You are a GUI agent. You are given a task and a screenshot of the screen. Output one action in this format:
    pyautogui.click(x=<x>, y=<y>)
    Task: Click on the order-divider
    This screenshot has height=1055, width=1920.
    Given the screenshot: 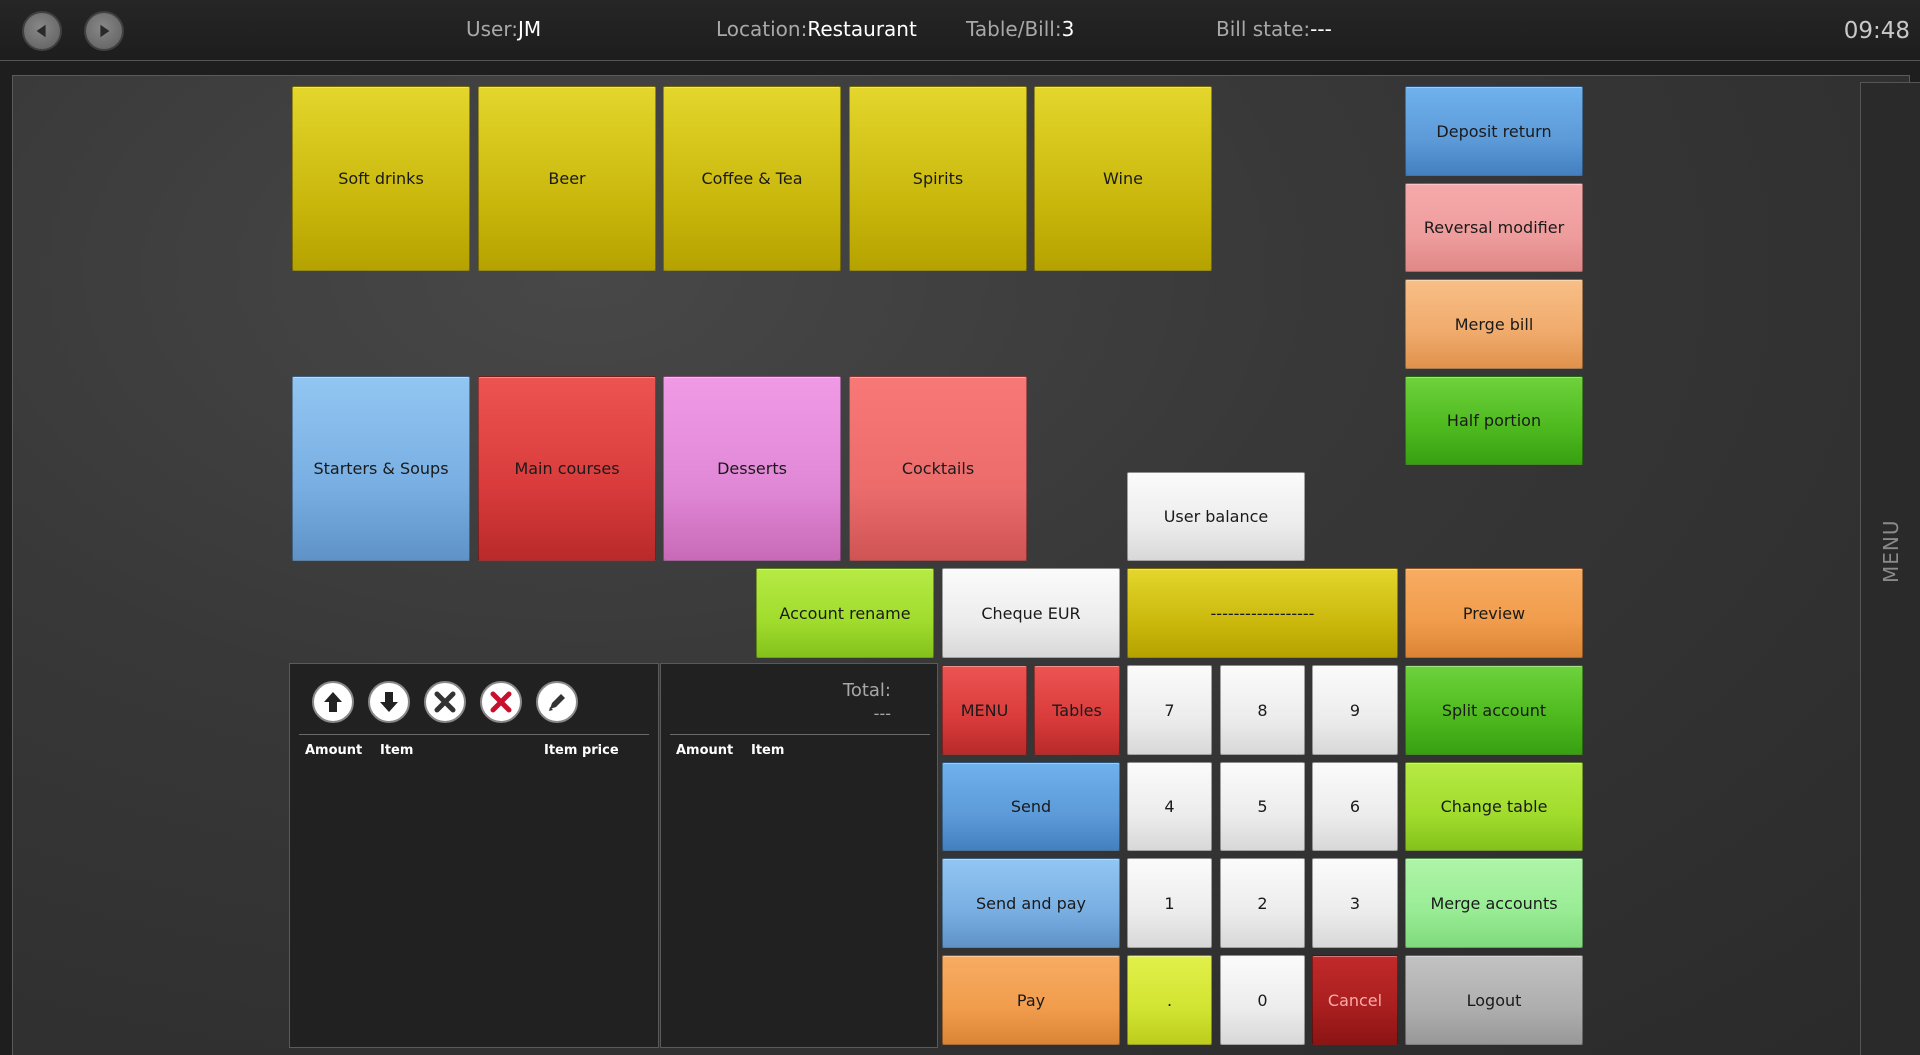 What is the action you would take?
    pyautogui.click(x=474, y=734)
    